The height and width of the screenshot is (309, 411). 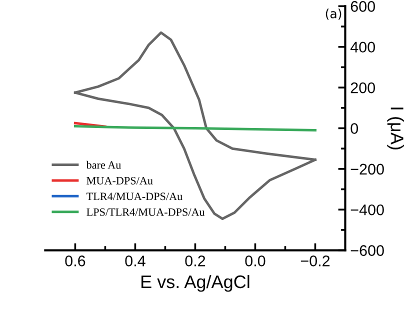 I want to click on annotation: (a), so click(x=334, y=14).